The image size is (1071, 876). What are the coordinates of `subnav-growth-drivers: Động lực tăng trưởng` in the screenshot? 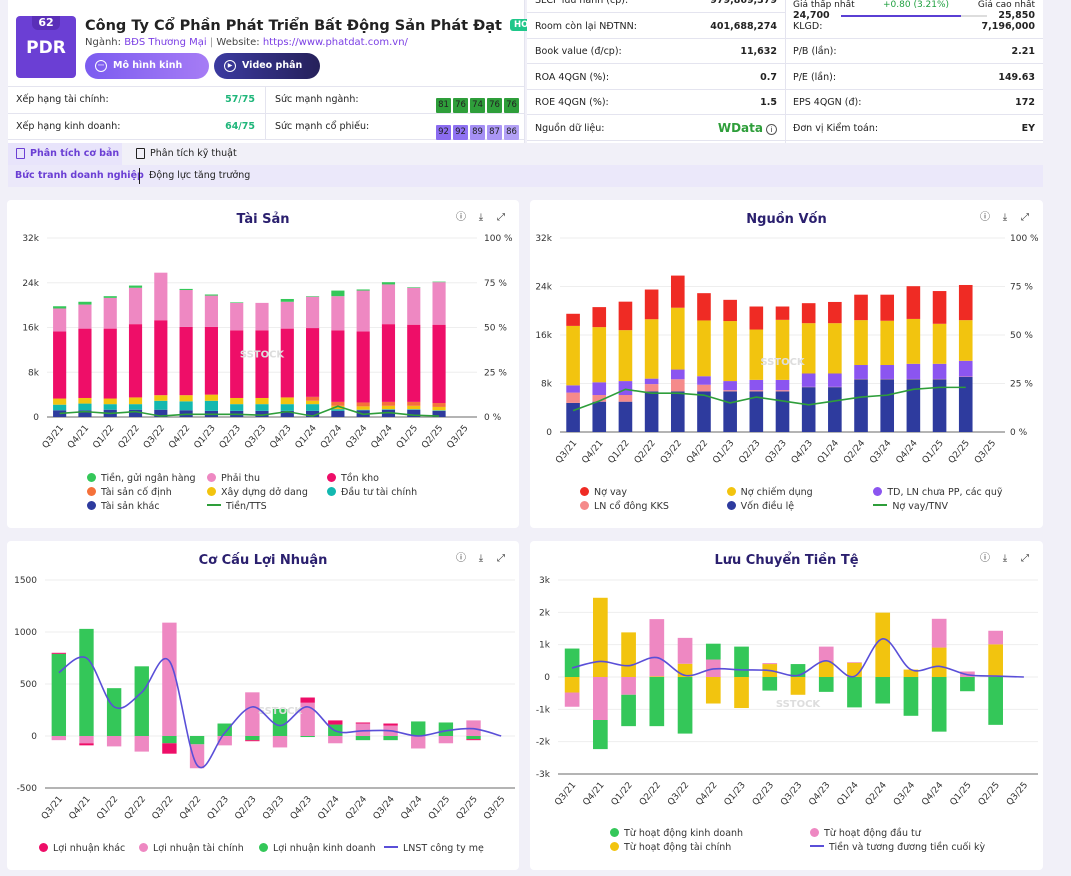 It's located at (200, 175).